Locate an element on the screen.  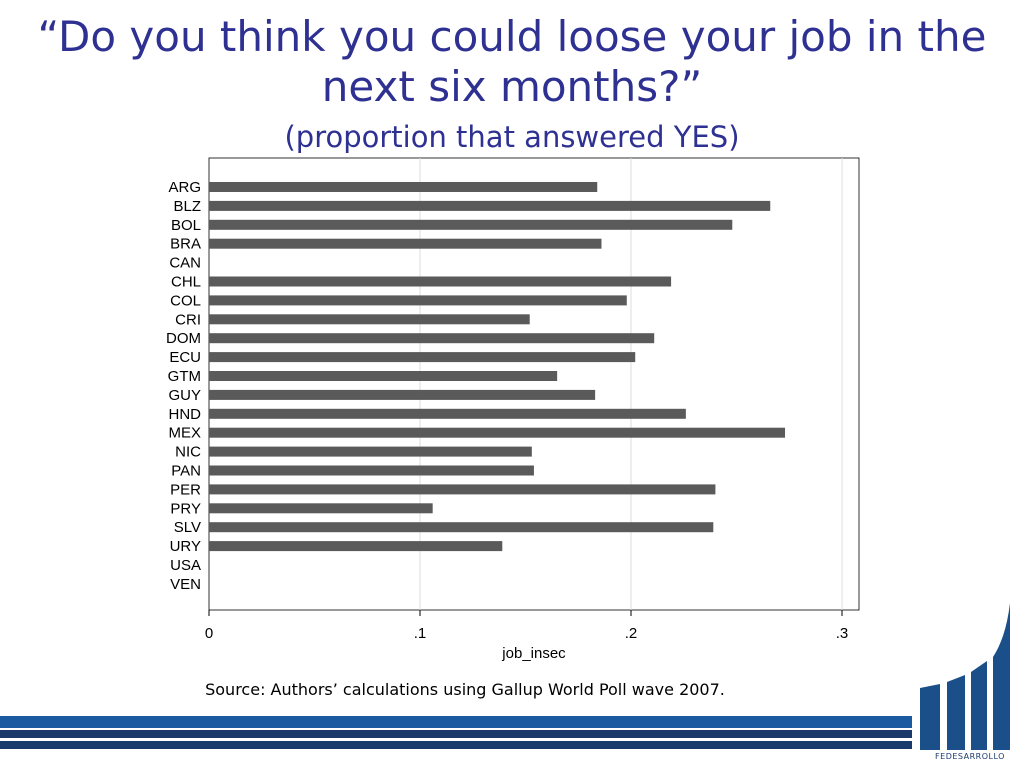
category-label: URY is located at coordinates (185, 546).